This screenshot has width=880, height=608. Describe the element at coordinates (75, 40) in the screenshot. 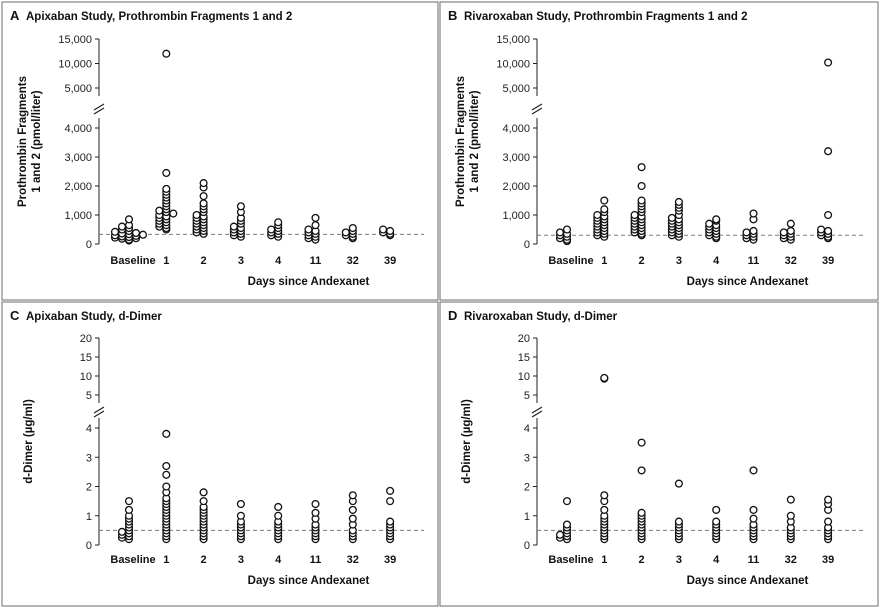

I see `y-tick-label: 15,000` at that location.